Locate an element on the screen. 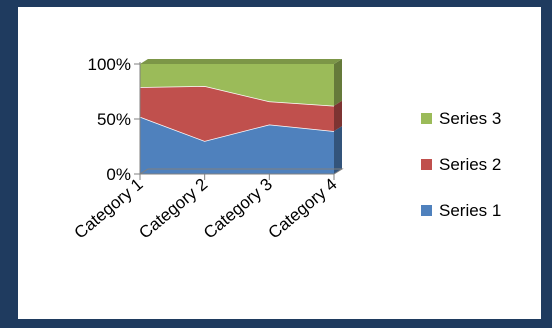 The height and width of the screenshot is (328, 552). category-label: Category 1 is located at coordinates (109, 209).